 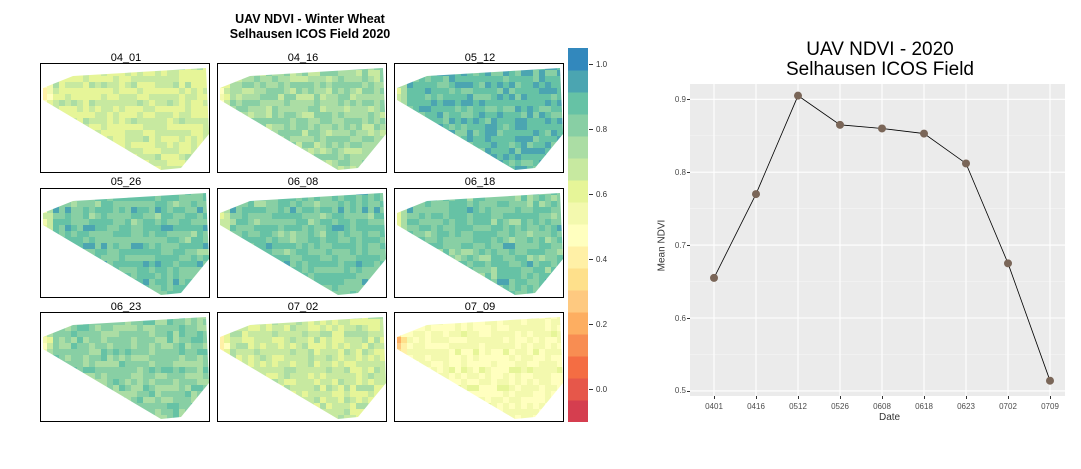 What do you see at coordinates (662, 245) in the screenshot?
I see `y-axis-label: Mean NDVI` at bounding box center [662, 245].